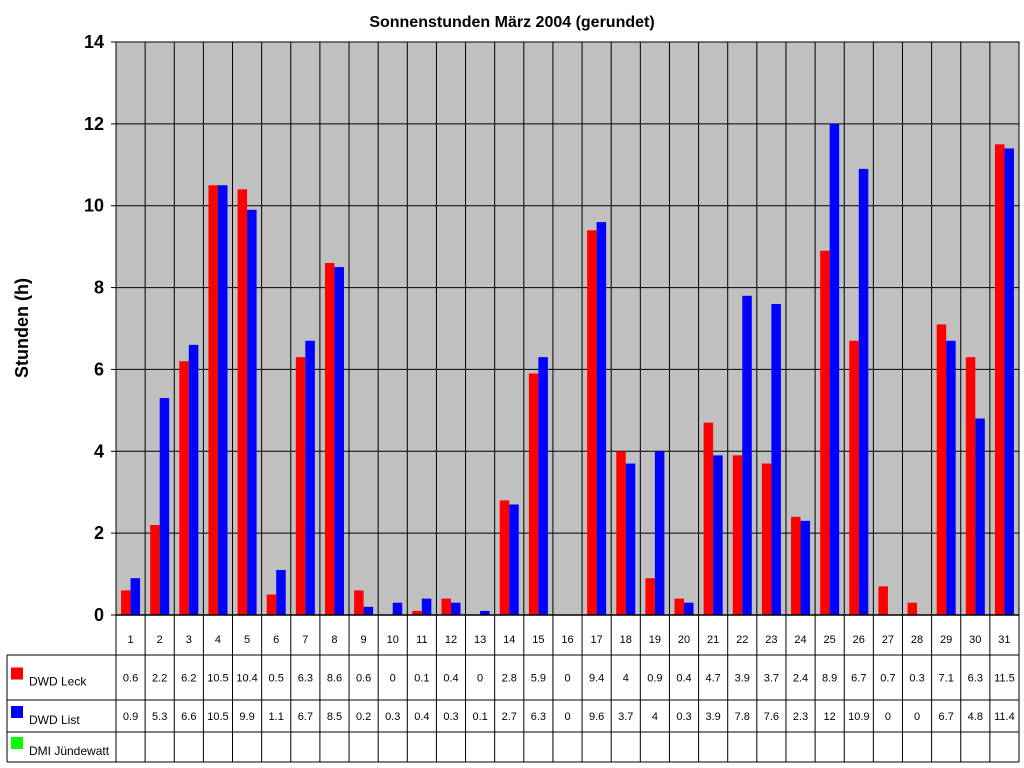 Image resolution: width=1024 pixels, height=768 pixels. Describe the element at coordinates (218, 640) in the screenshot. I see `x-tick-label: 4` at that location.